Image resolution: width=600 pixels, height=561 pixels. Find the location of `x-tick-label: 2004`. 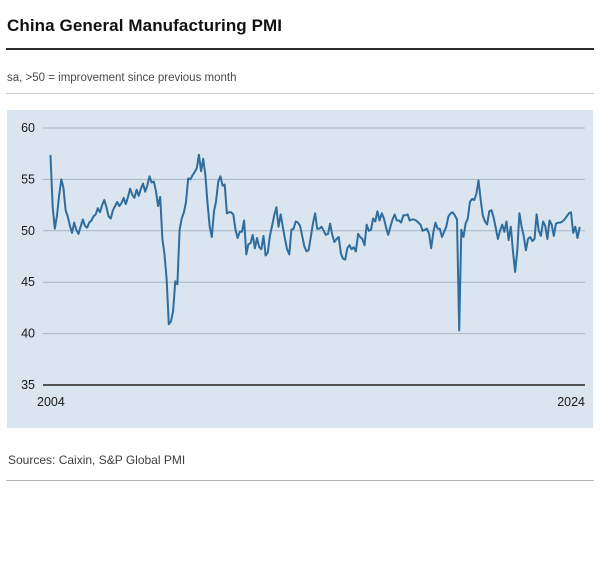

x-tick-label: 2004 is located at coordinates (51, 402).